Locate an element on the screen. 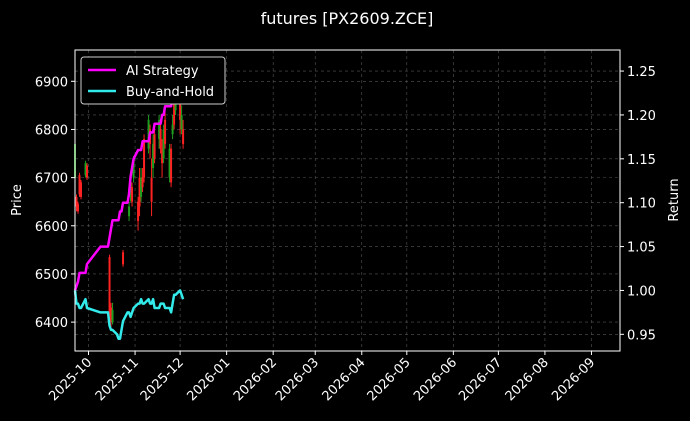 The width and height of the screenshot is (690, 421). y2-tick-label: 0.95 is located at coordinates (641, 335).